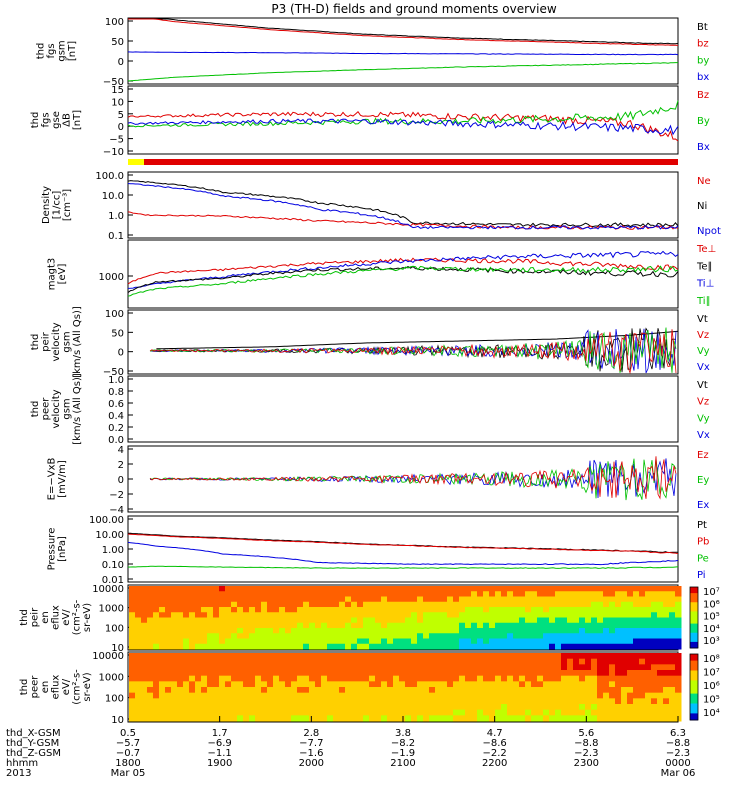 Image resolution: width=750 pixels, height=800 pixels. I want to click on x-tick-label-time: 1800, so click(127, 763).